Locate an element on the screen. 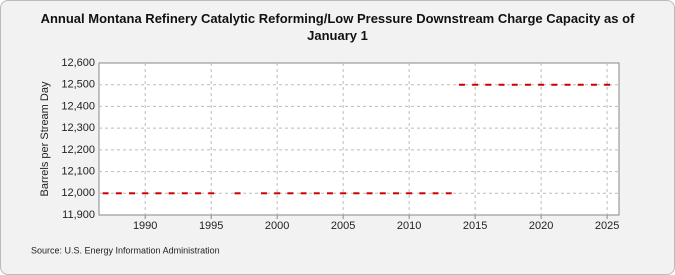 The height and width of the screenshot is (275, 675). y-tick-label: 11,900 is located at coordinates (78, 215).